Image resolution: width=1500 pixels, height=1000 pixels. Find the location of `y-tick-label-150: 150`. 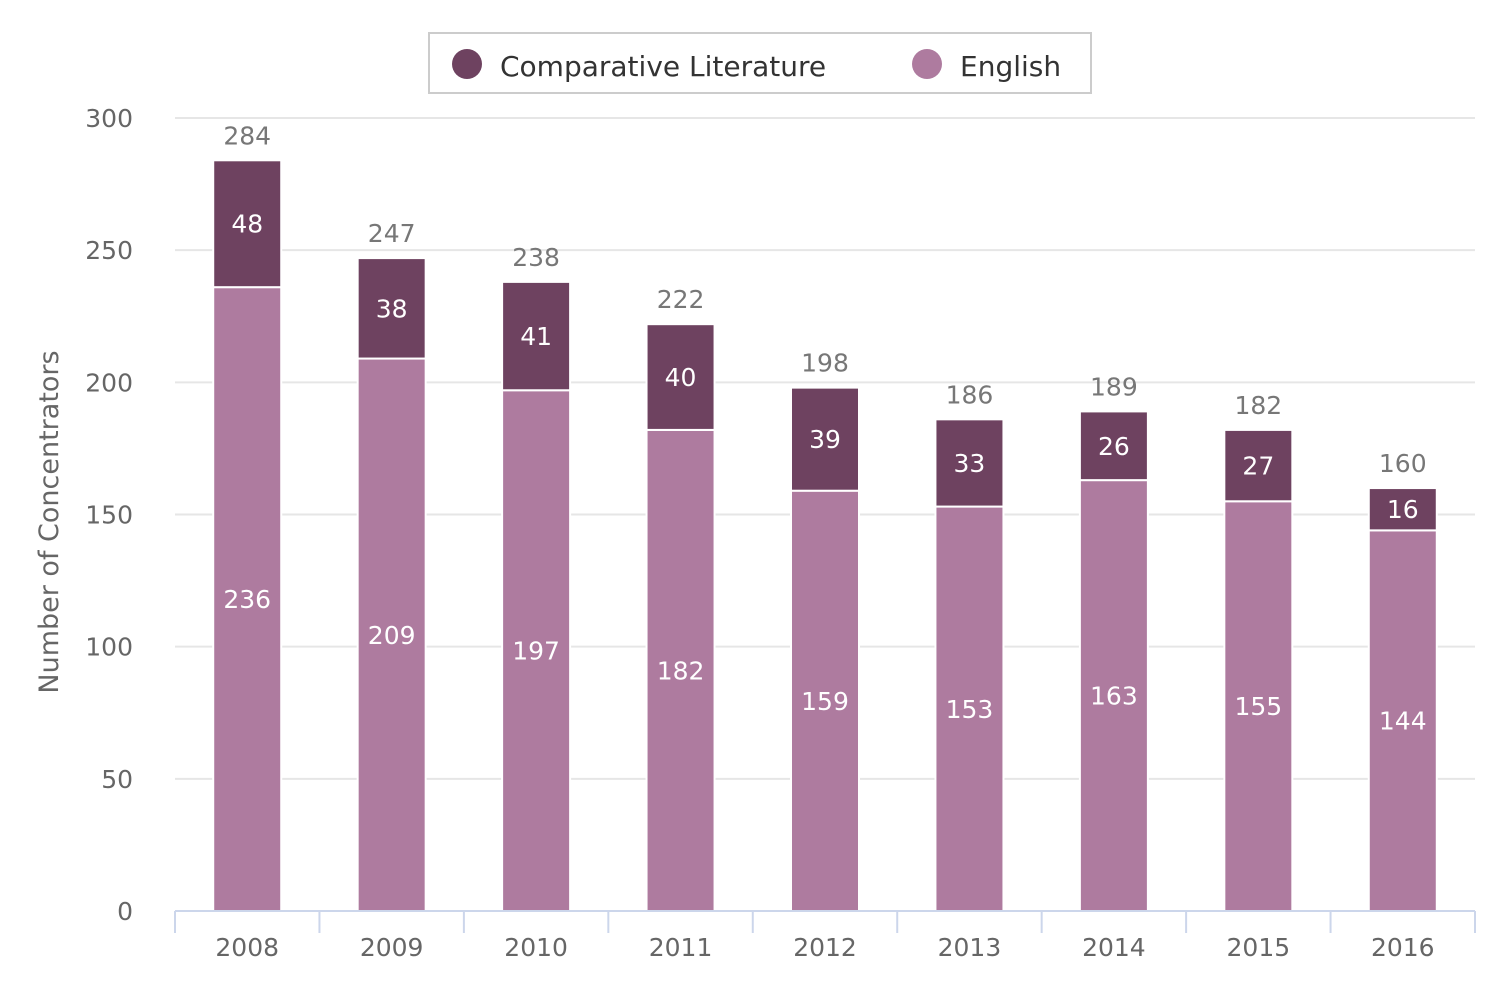

y-tick-label-150: 150 is located at coordinates (109, 515).